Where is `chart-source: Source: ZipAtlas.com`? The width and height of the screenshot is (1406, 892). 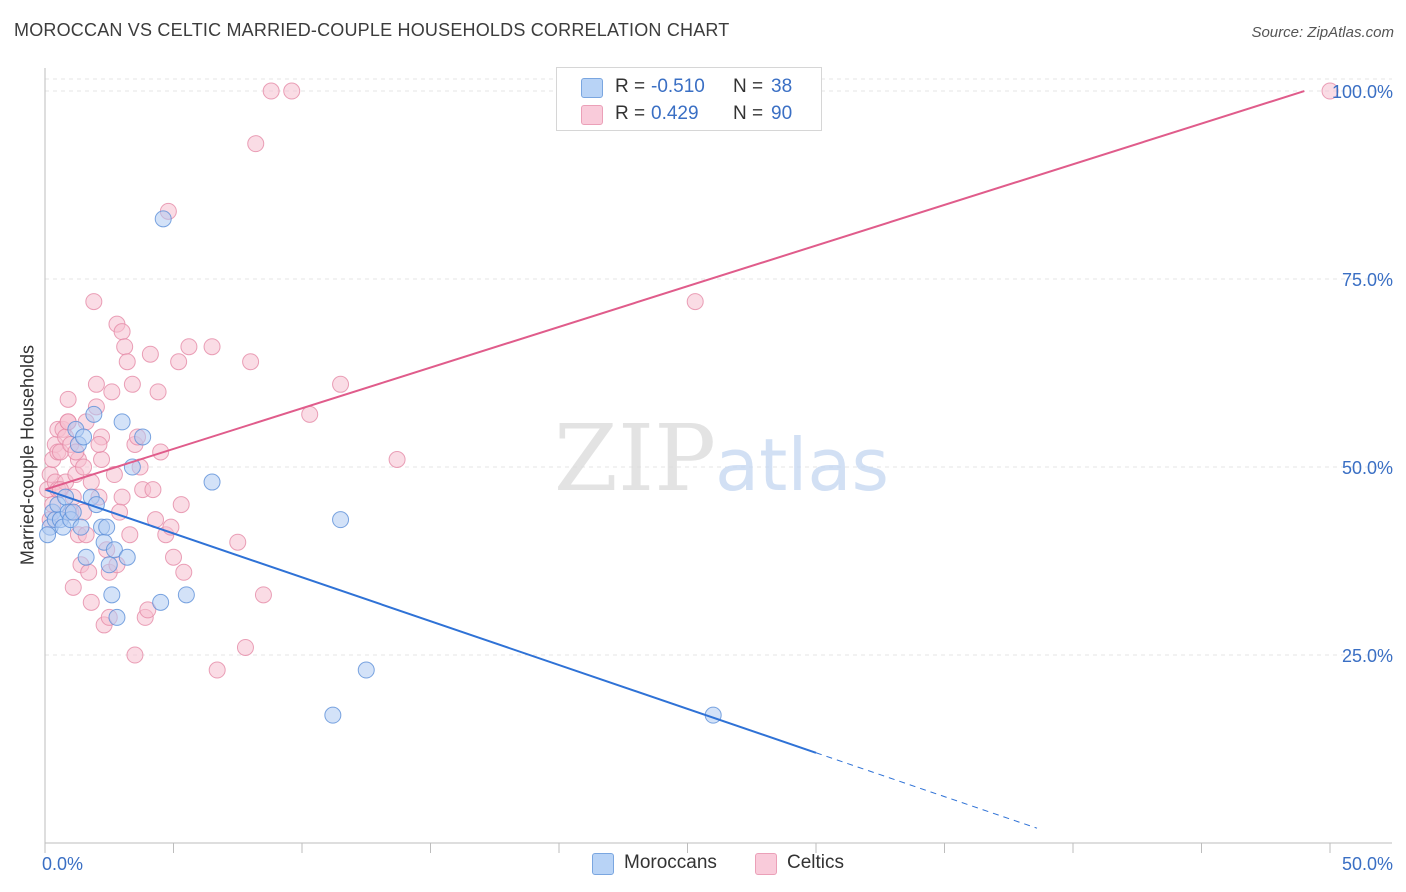
chart-source: Source: ZipAtlas.com is located at coordinates (1322, 32).